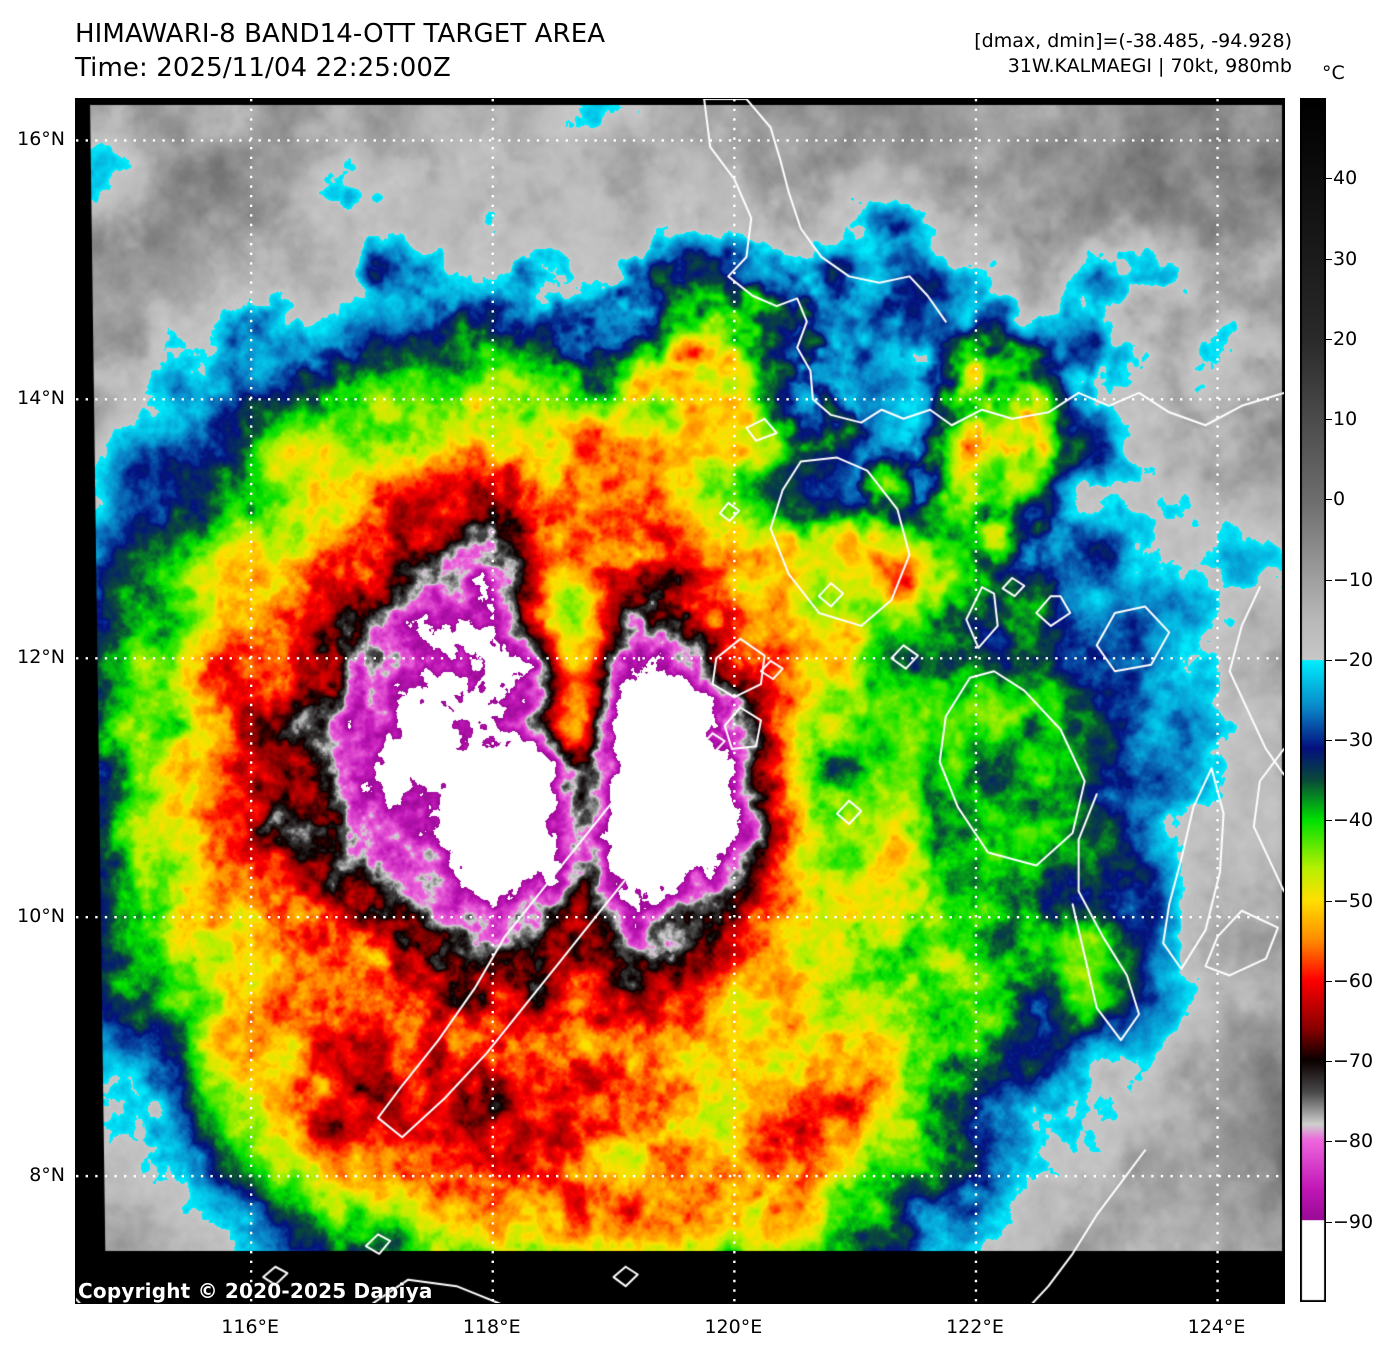 The height and width of the screenshot is (1359, 1390). I want to click on copyright-label: Copyright © 2020-2025 Dapiya, so click(255, 1291).